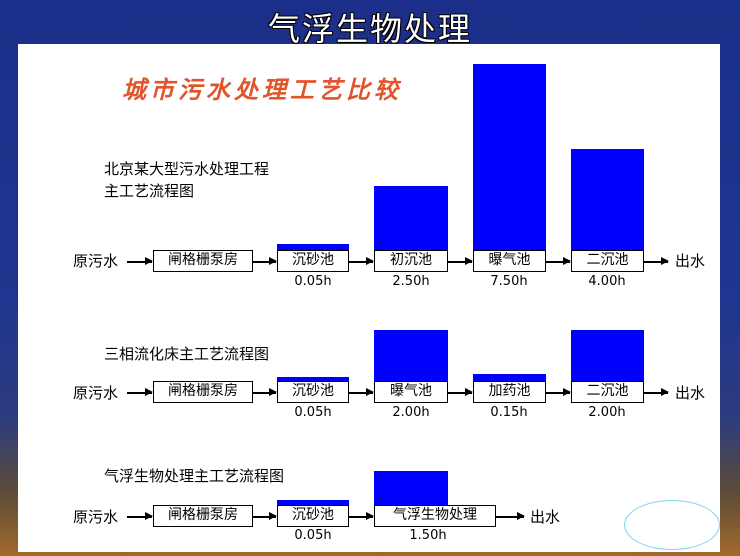 The image size is (740, 556). I want to click on flow2-bar-grit, so click(313, 379).